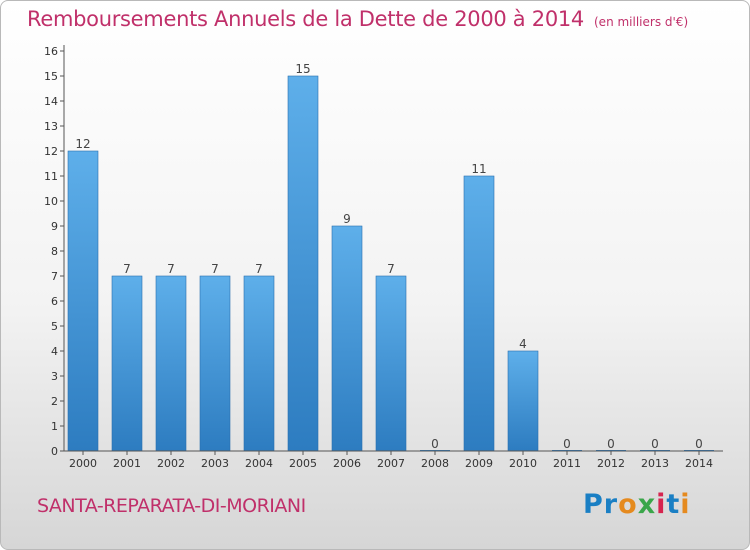  Describe the element at coordinates (54, 301) in the screenshot. I see `y-tick-label: 6` at that location.